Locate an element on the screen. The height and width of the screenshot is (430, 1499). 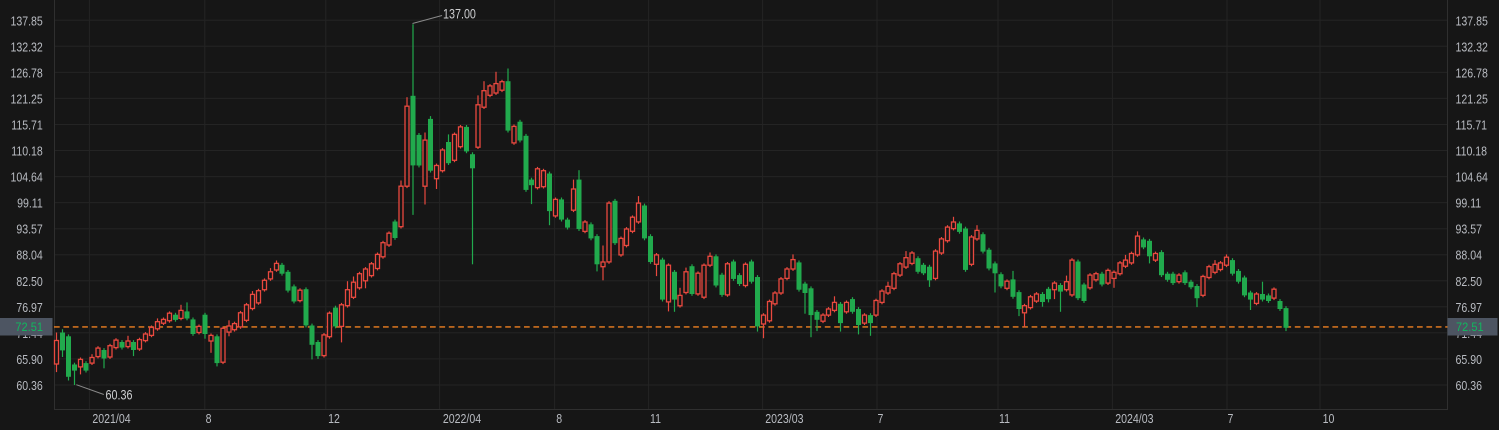
svg-text: 2022/04 is located at coordinates (462, 418).